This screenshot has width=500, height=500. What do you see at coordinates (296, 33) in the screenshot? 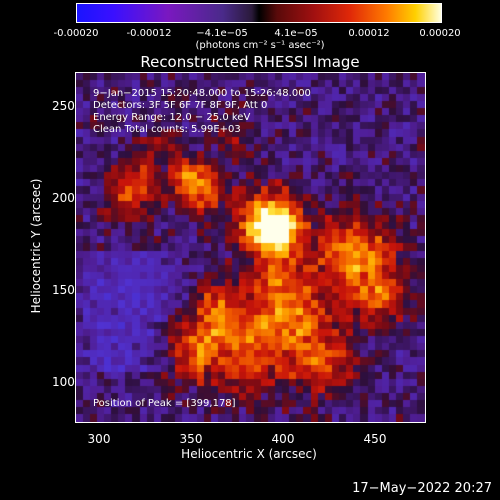
I see `colorbar-tick: 4.1e−05` at bounding box center [296, 33].